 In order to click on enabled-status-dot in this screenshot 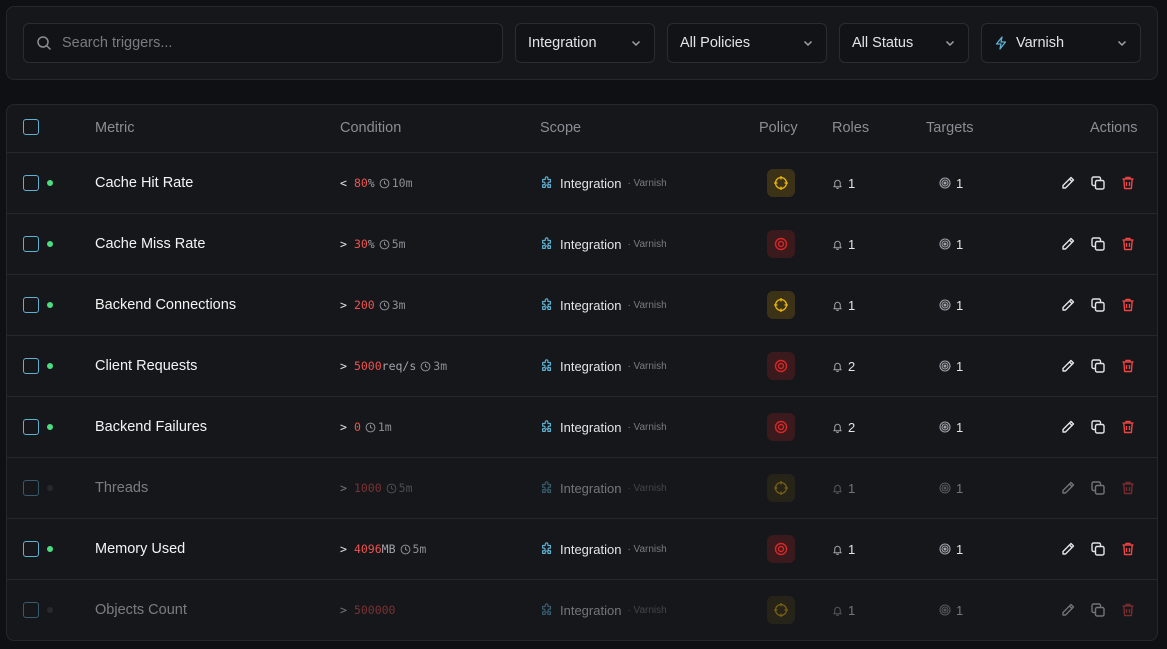, I will do `click(50, 183)`.